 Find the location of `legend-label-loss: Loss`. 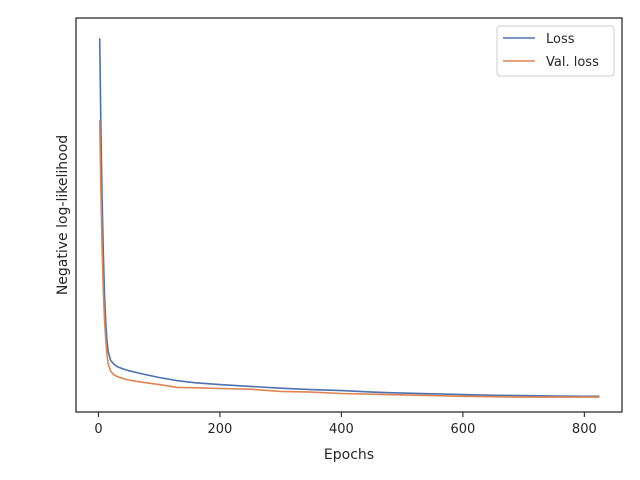

legend-label-loss: Loss is located at coordinates (560, 39).